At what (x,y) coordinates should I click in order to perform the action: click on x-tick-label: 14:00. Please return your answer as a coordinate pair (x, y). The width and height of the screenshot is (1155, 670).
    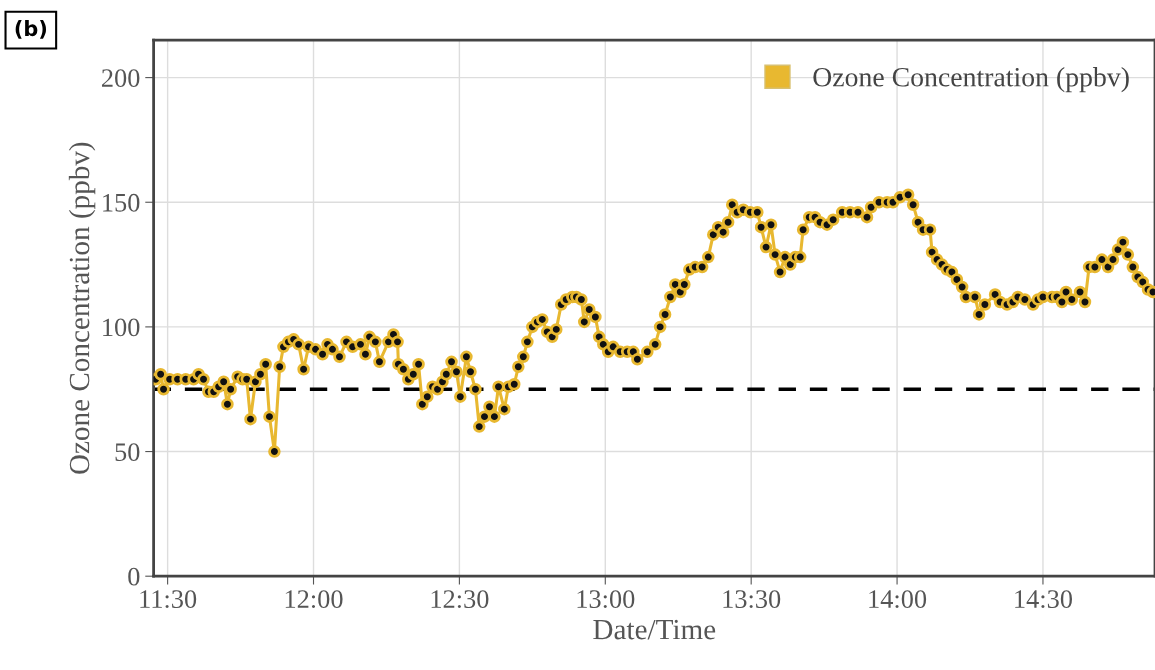
    Looking at the image, I should click on (898, 599).